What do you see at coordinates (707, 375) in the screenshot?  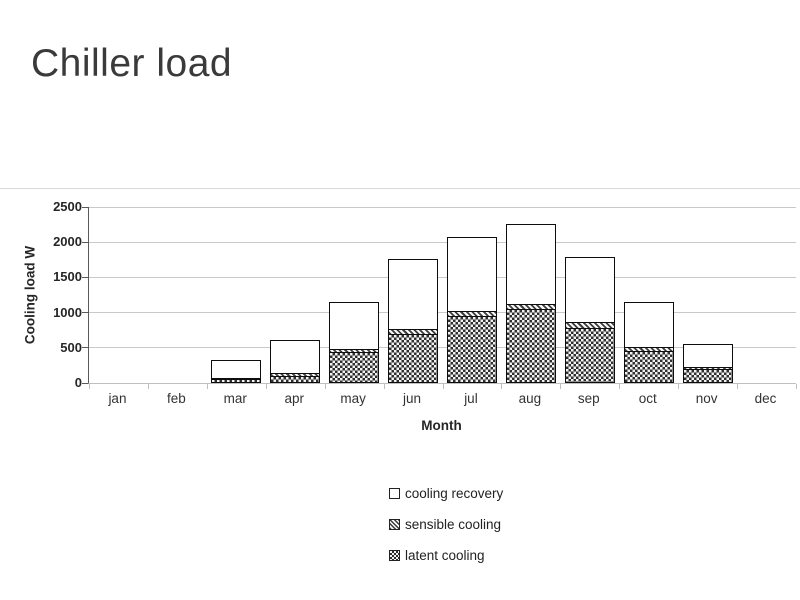 I see `bar-segment-latent-nov` at bounding box center [707, 375].